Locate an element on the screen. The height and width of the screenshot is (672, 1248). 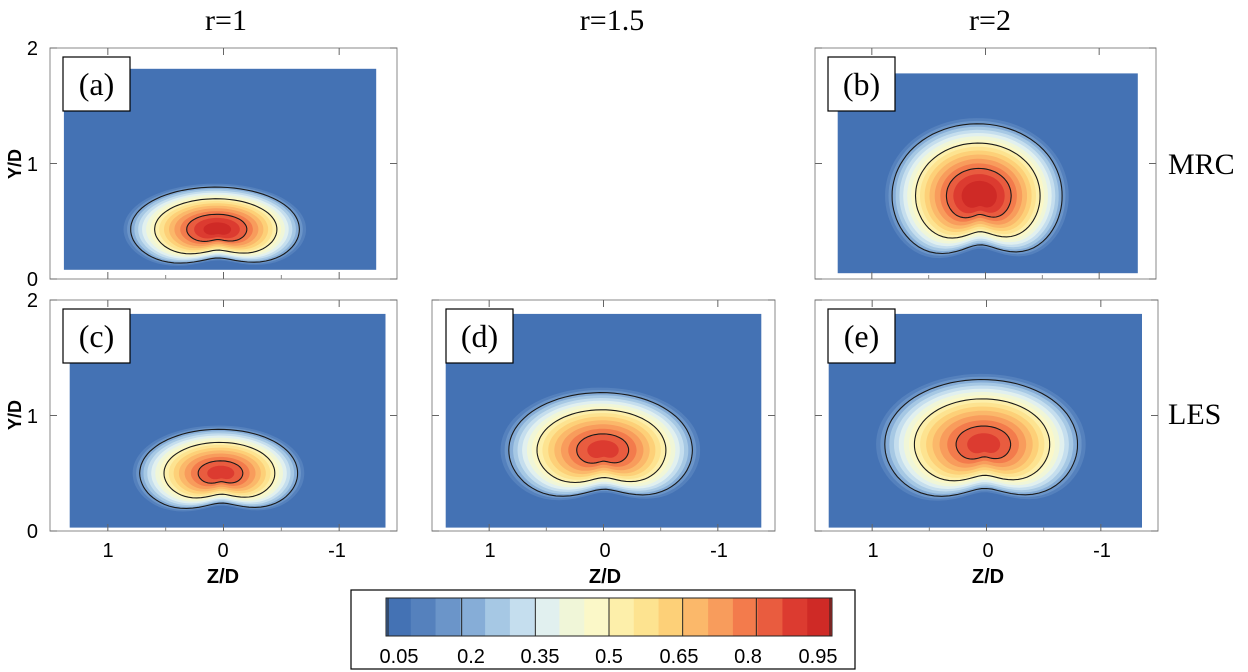
row-label-mrc: MRC is located at coordinates (1201, 164).